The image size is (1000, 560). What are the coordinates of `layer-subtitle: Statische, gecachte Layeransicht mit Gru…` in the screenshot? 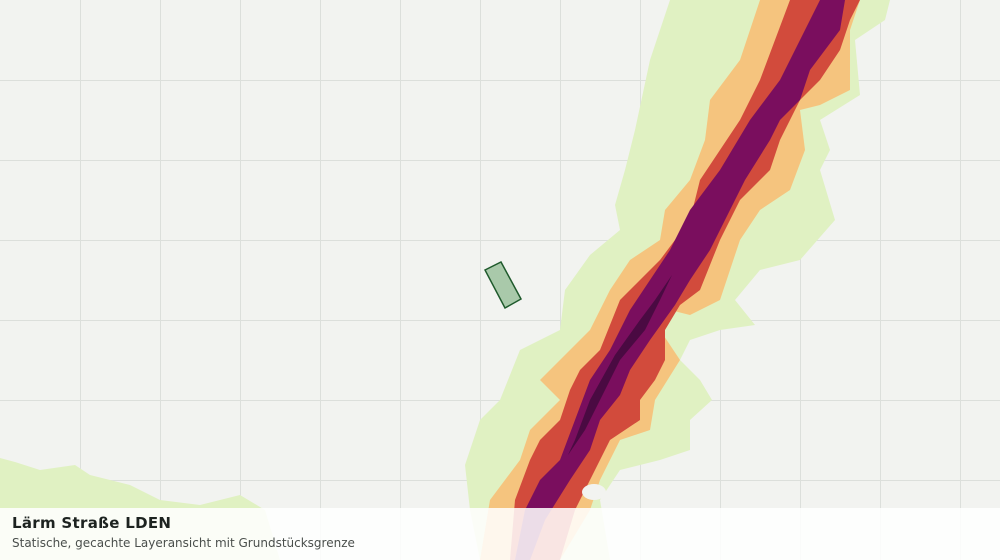 It's located at (183, 543).